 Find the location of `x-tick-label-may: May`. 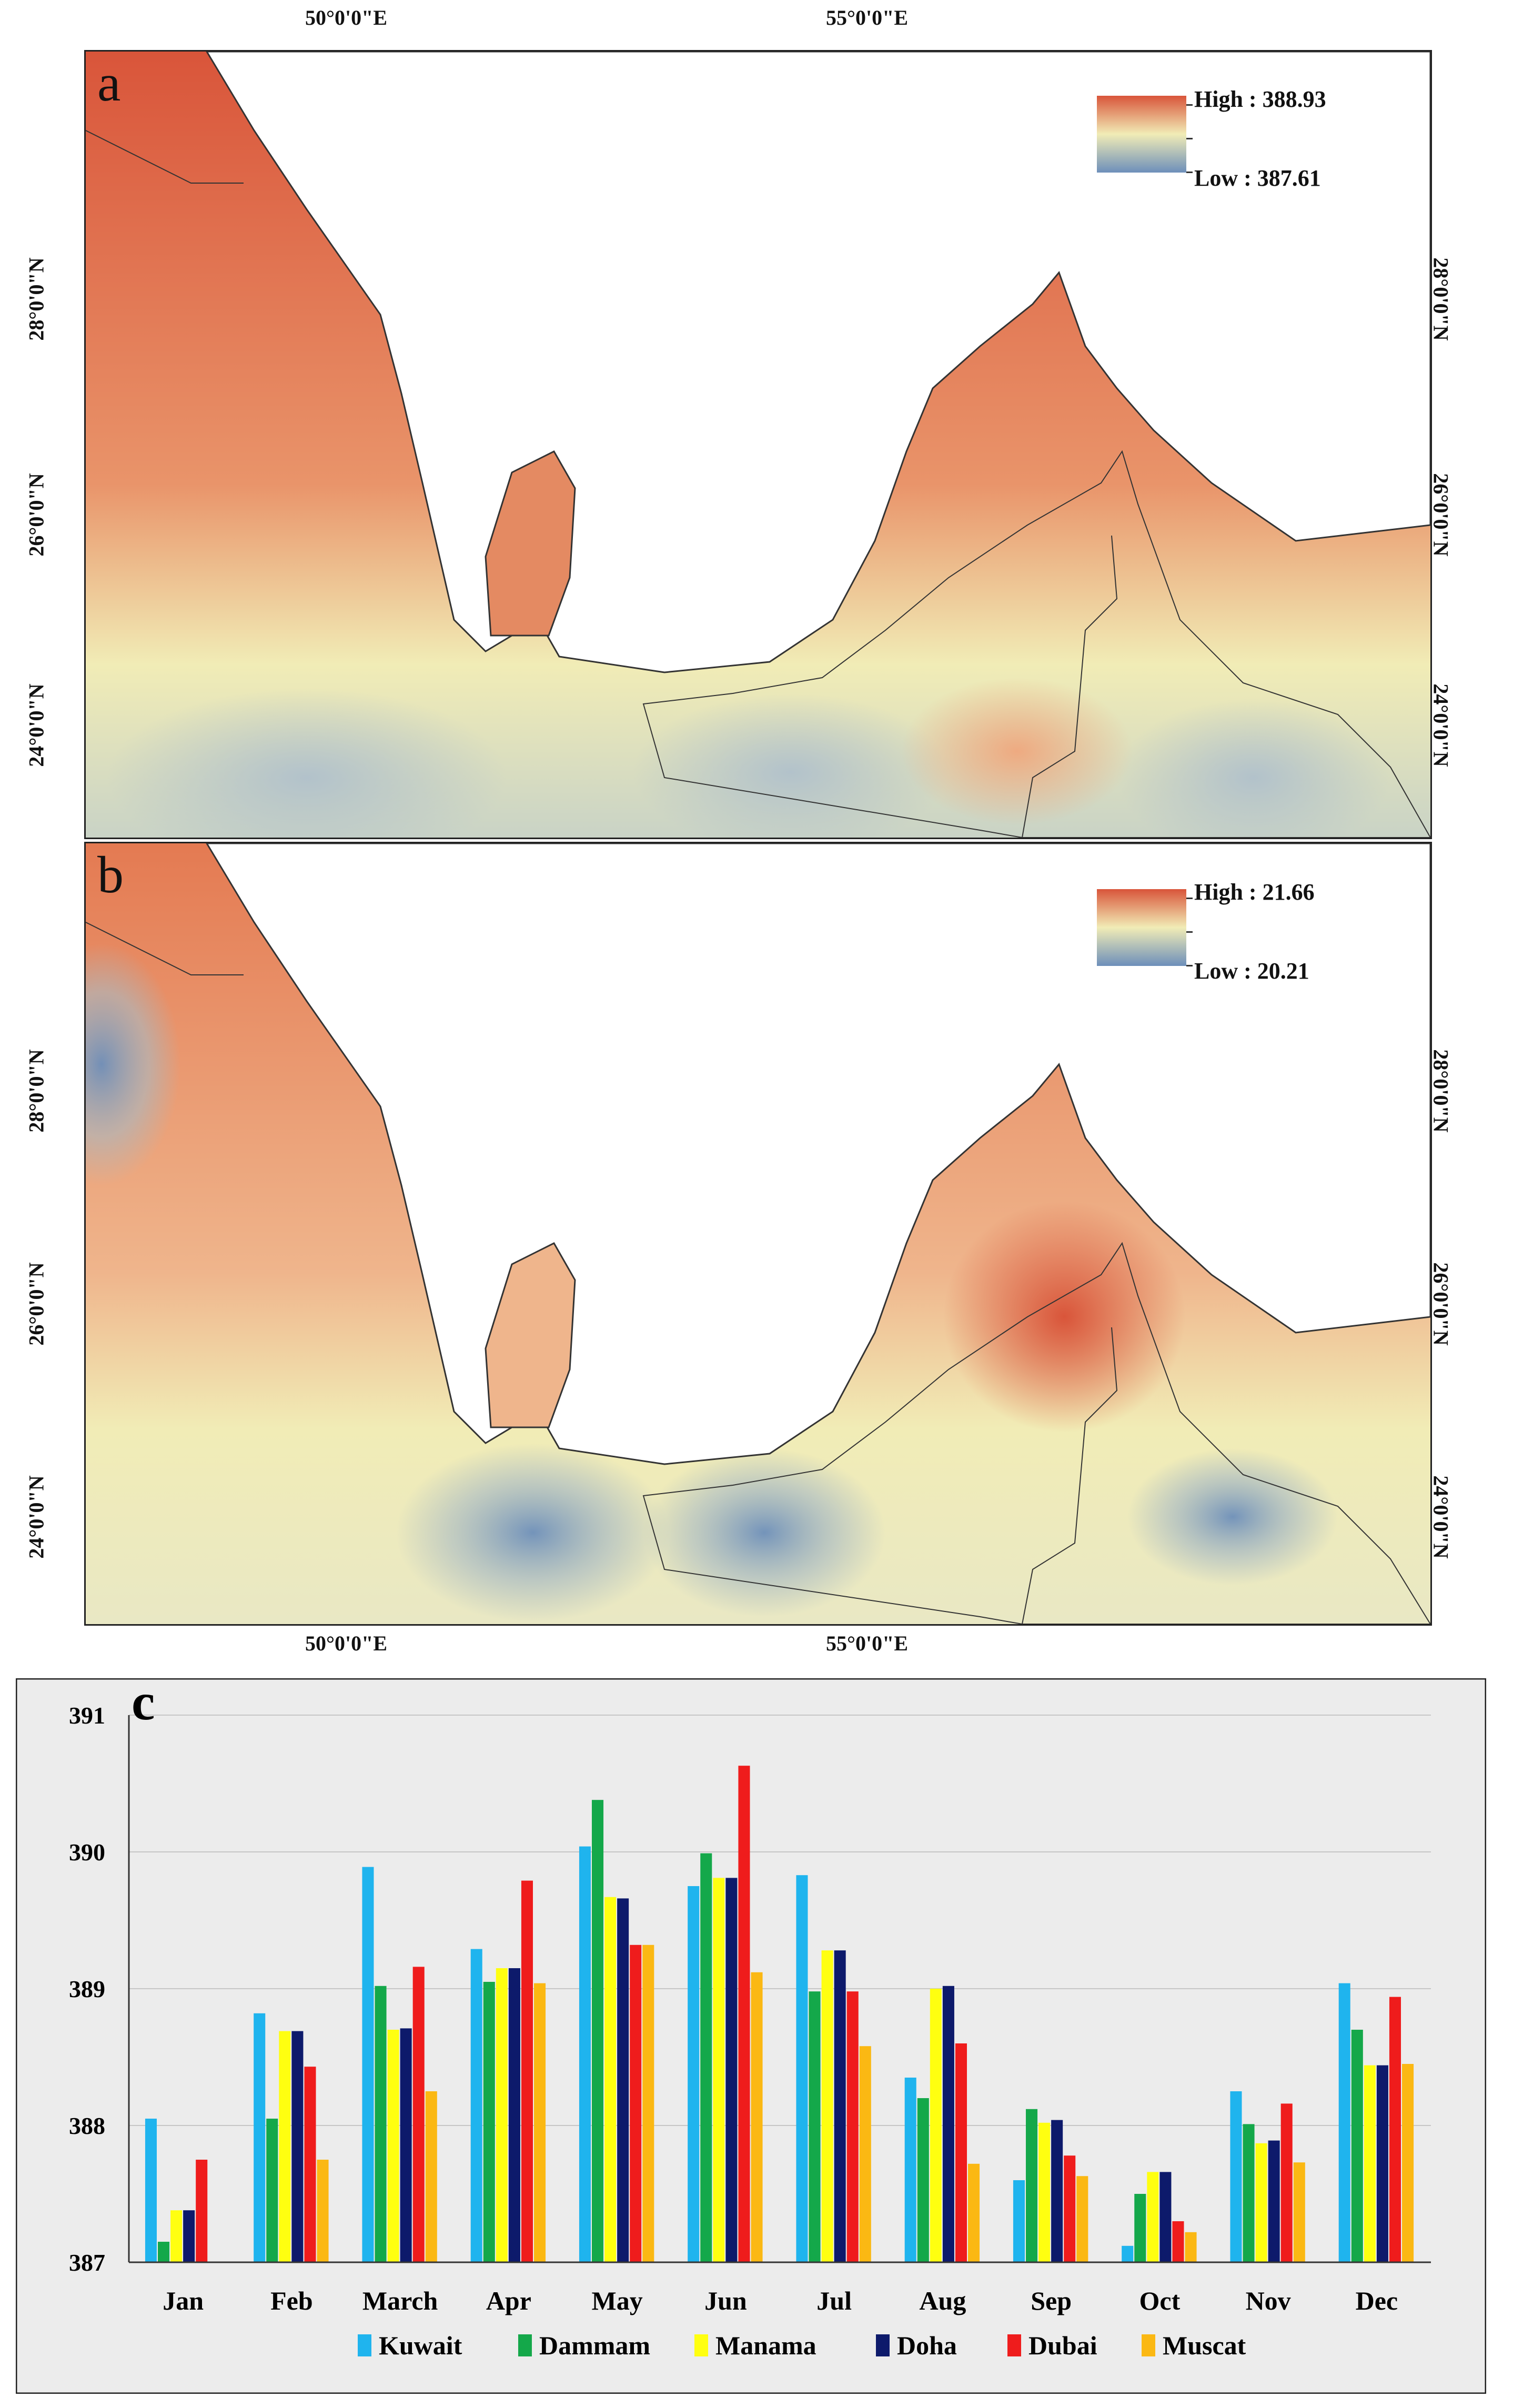

x-tick-label-may: May is located at coordinates (617, 2301).